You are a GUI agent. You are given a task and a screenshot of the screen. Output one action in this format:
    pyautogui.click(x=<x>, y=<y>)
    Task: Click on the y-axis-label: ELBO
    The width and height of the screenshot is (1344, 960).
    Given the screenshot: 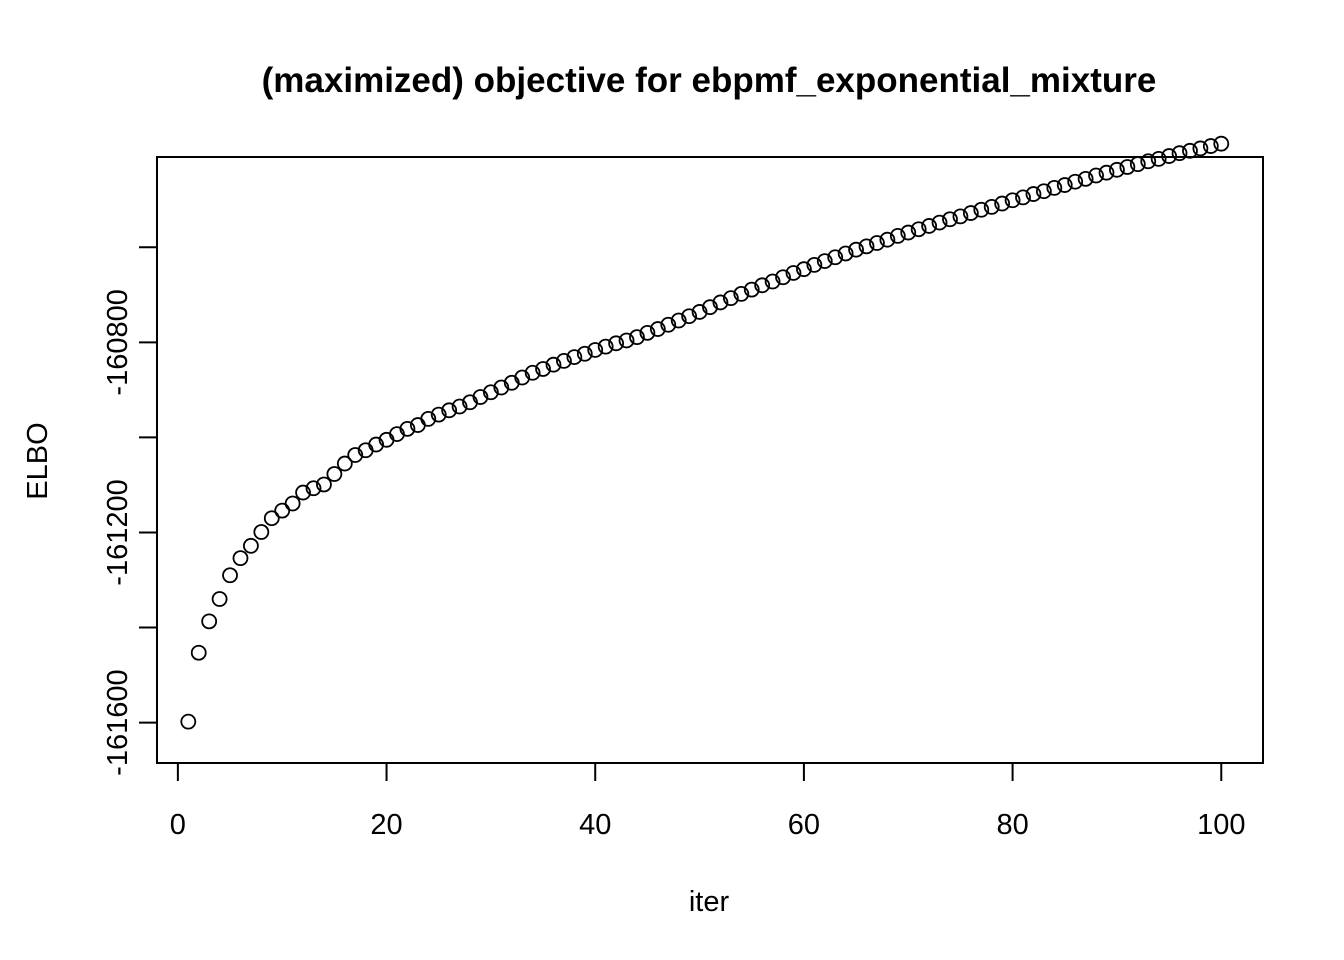 What is the action you would take?
    pyautogui.click(x=38, y=460)
    